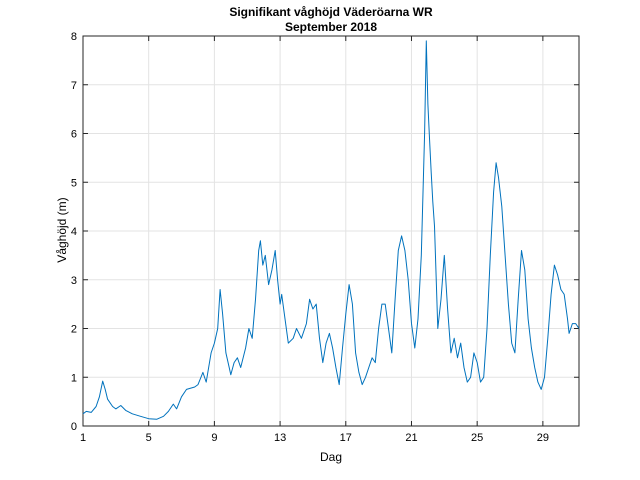 This screenshot has height=480, width=640. What do you see at coordinates (74, 232) in the screenshot?
I see `y-tick-label: 4` at bounding box center [74, 232].